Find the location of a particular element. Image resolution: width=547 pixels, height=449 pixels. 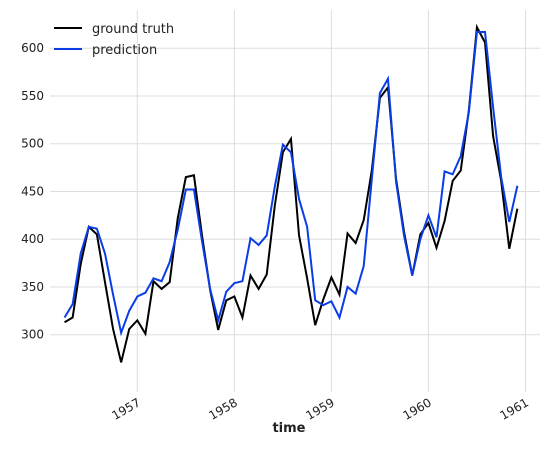

x-tick-label: 1958 is located at coordinates (222, 408).